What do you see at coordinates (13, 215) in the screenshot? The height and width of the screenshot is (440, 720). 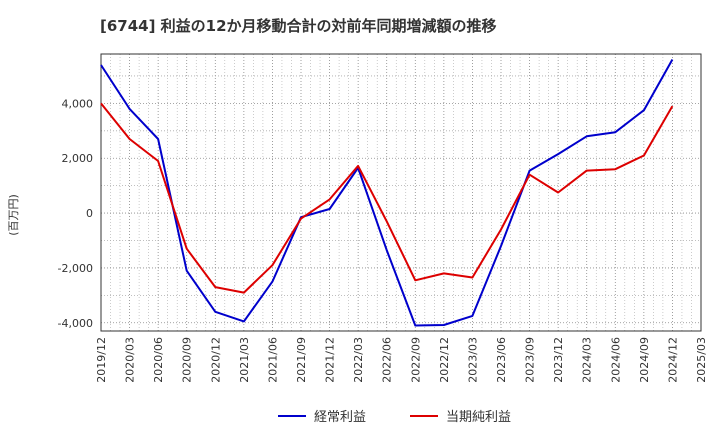 I see `y-axis-label: (百万円)` at bounding box center [13, 215].